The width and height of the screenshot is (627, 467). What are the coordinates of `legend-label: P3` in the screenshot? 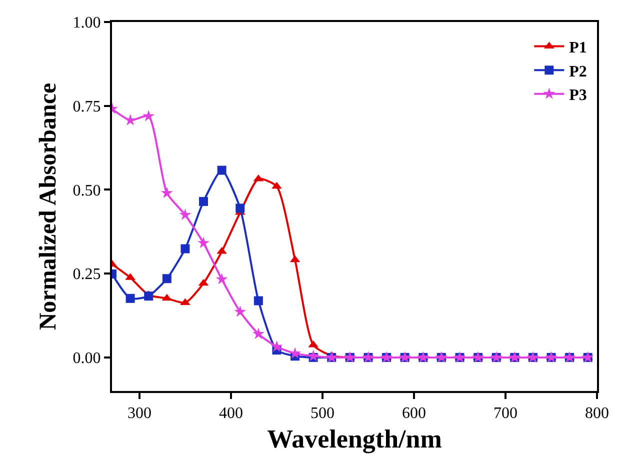 It's located at (578, 95).